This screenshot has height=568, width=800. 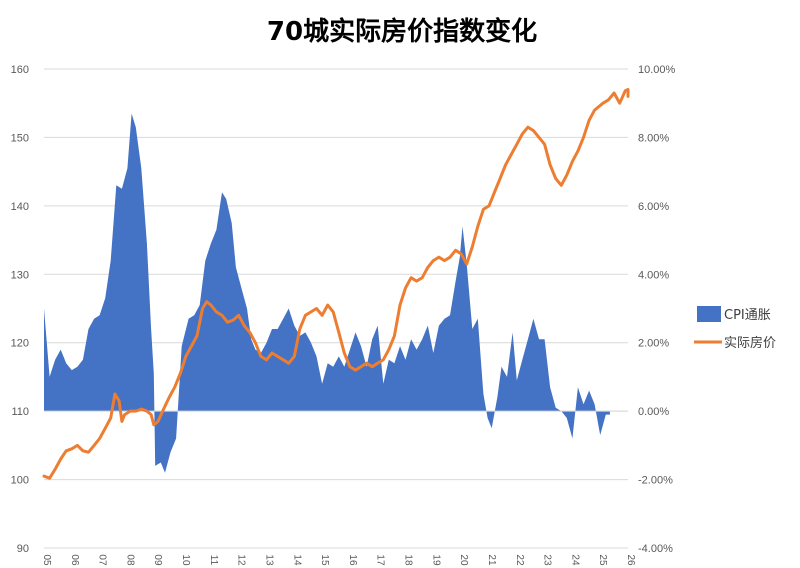 What do you see at coordinates (519, 560) in the screenshot?
I see `x-axis-tick-label: 22` at bounding box center [519, 560].